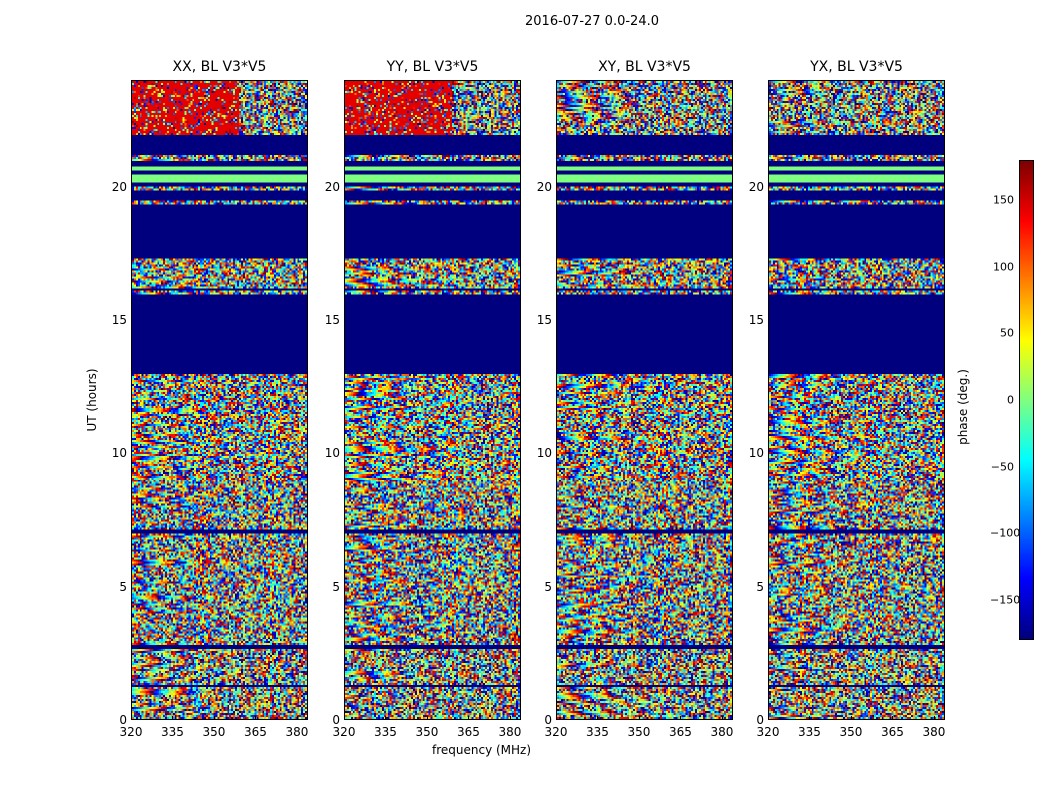 Image resolution: width=1050 pixels, height=800 pixels. Describe the element at coordinates (1005, 600) in the screenshot. I see `colorbar-tick-label: −150` at that location.